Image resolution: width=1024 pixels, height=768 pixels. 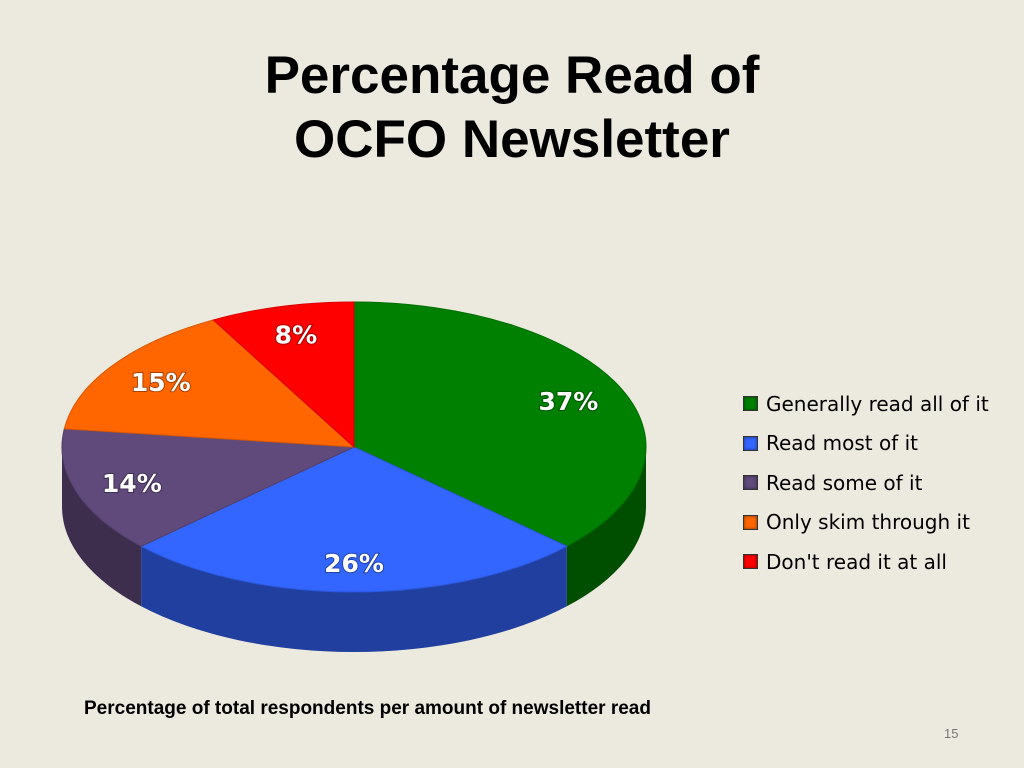 I want to click on title-line-2: OCFO Newsletter, so click(x=512, y=139).